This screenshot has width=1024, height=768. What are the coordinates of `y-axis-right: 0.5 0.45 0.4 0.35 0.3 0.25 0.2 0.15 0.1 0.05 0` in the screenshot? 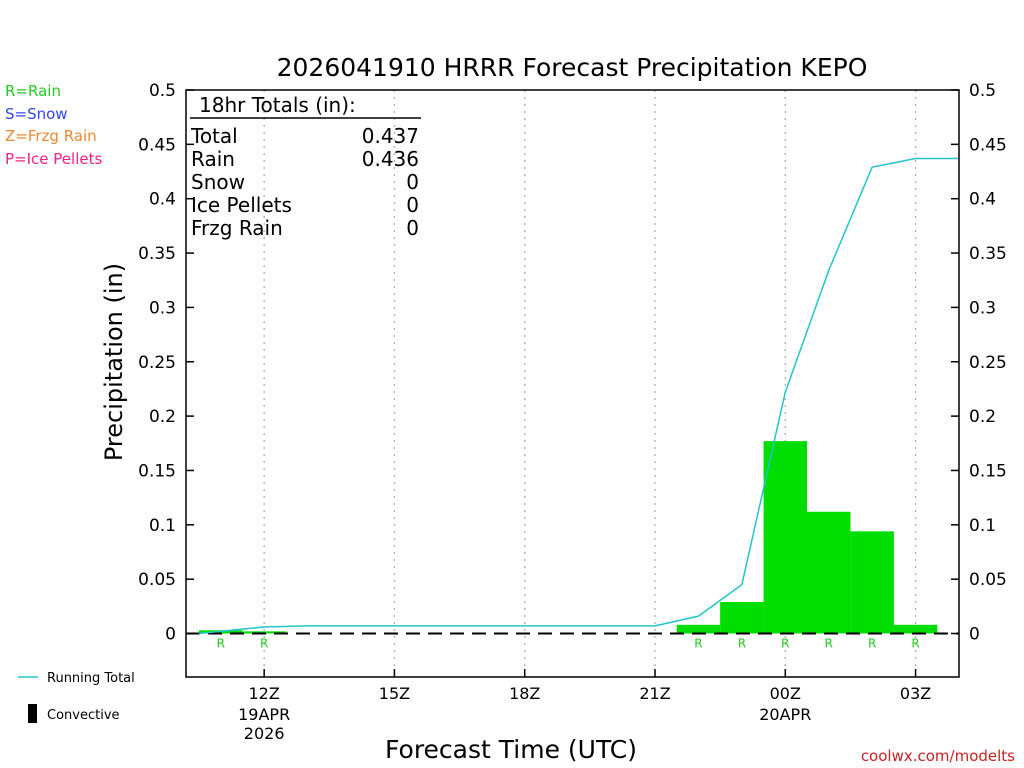 It's located at (979, 363).